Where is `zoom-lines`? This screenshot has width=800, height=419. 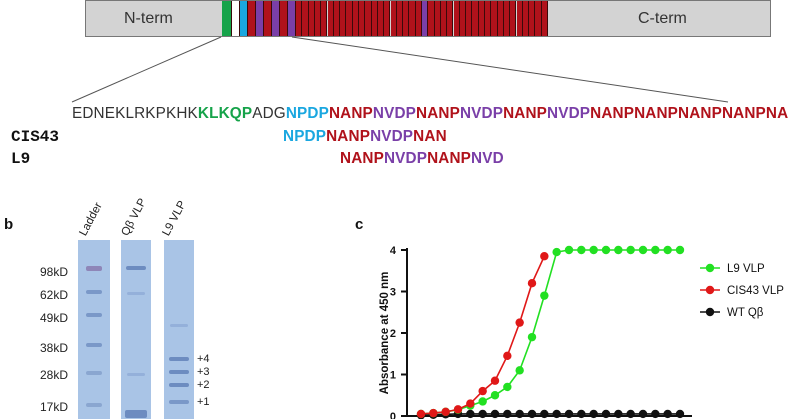 zoom-lines is located at coordinates (400, 69).